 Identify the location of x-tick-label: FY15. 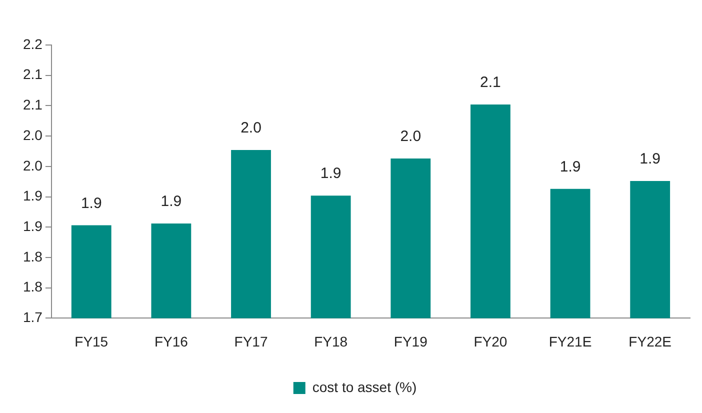
(91, 341).